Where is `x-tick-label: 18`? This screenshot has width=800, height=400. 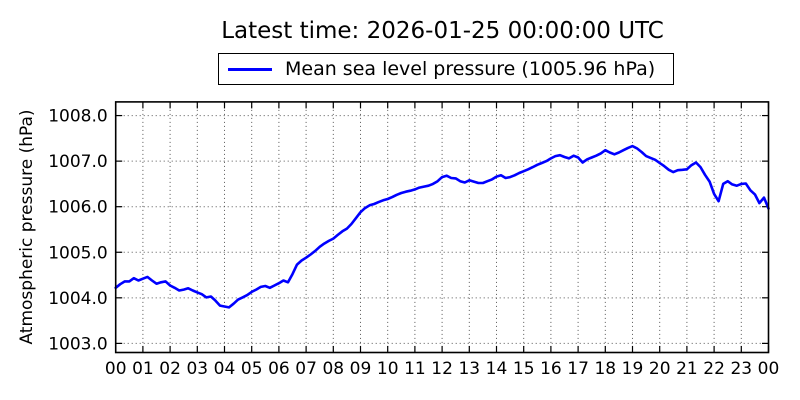
x-tick-label: 18 is located at coordinates (605, 369).